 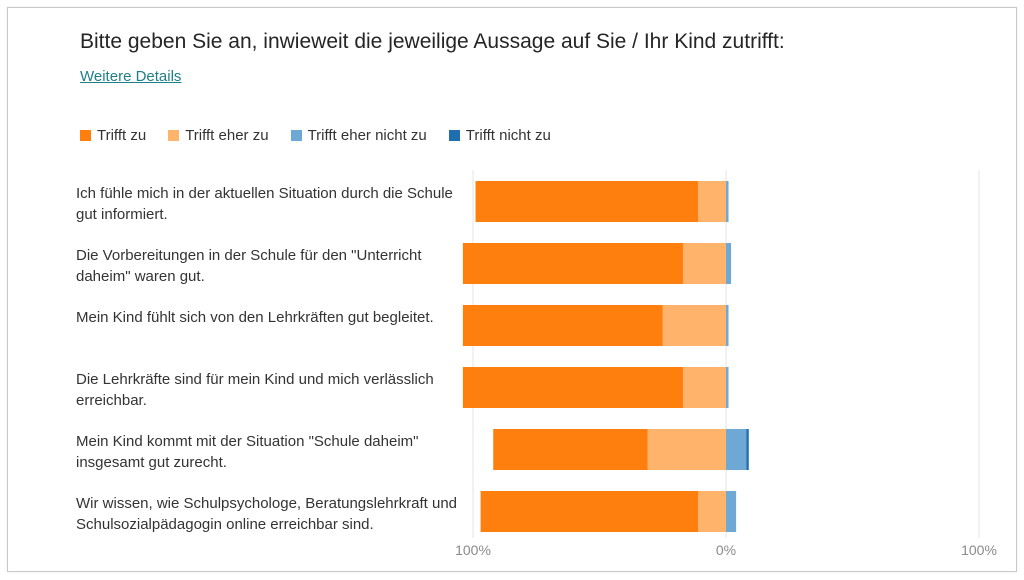 I want to click on legend-label: Trifft eher zu, so click(x=227, y=135).